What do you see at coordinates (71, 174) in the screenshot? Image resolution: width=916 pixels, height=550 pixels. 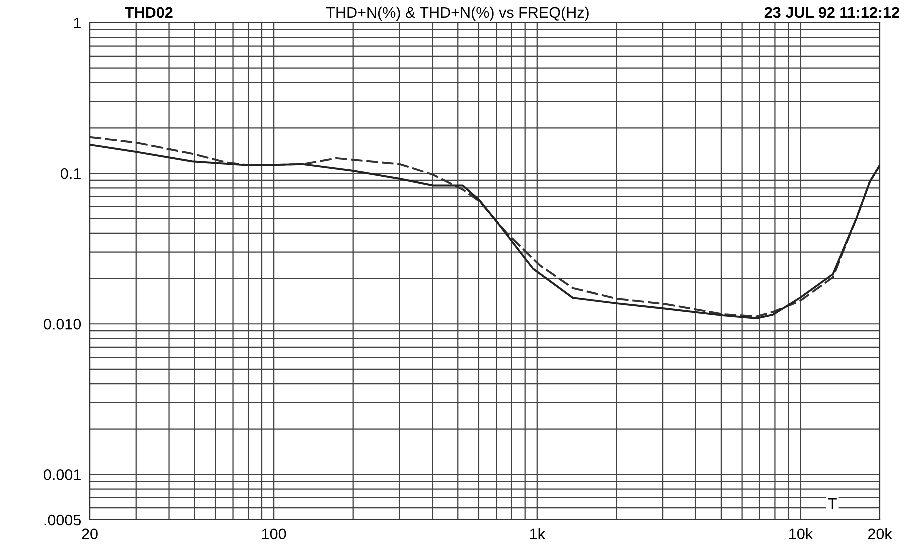 I see `y-tick-label: 0.1` at bounding box center [71, 174].